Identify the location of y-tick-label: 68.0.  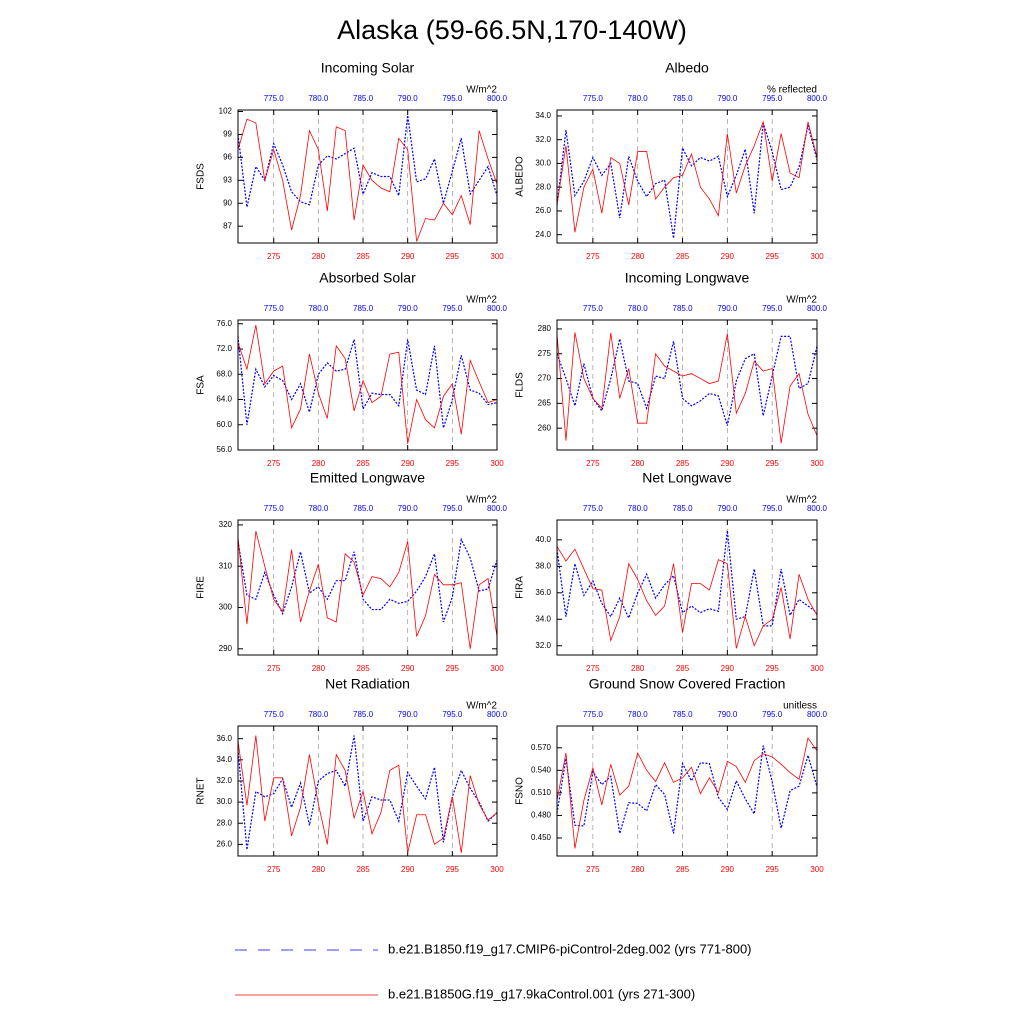
(224, 373).